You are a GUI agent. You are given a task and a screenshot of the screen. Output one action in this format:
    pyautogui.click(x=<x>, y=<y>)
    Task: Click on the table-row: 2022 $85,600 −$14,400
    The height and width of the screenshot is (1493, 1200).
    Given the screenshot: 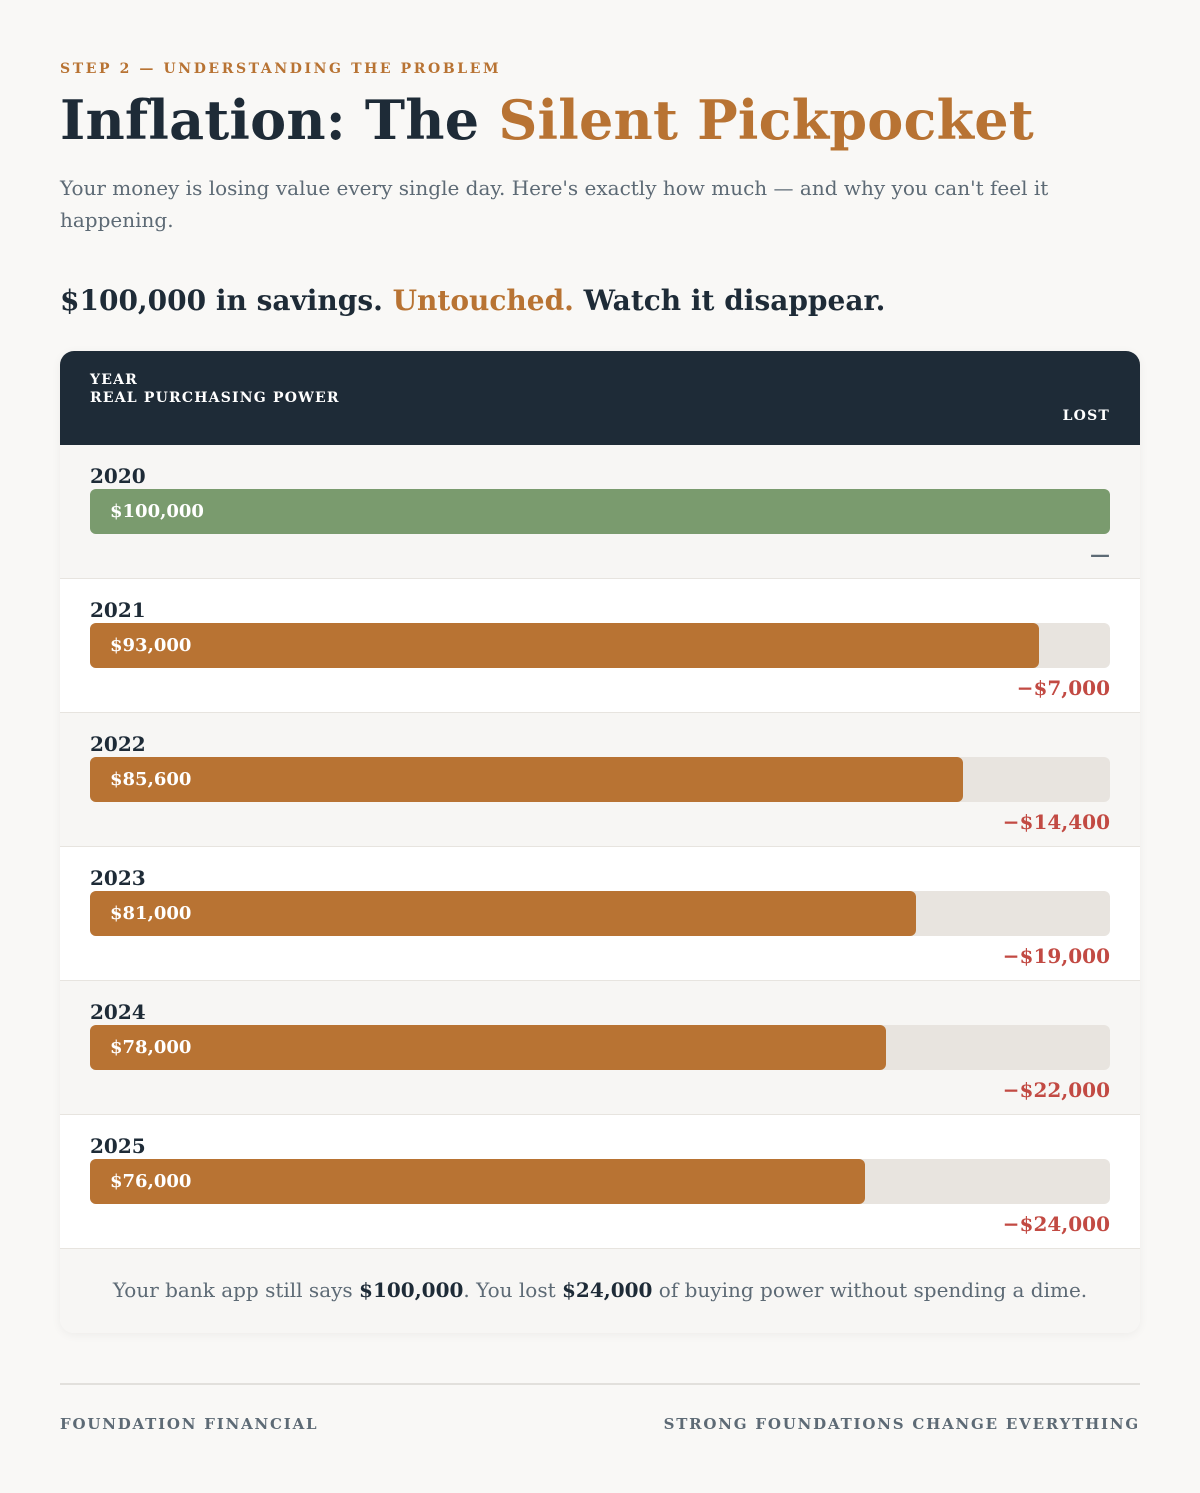 What is the action you would take?
    pyautogui.click(x=600, y=780)
    